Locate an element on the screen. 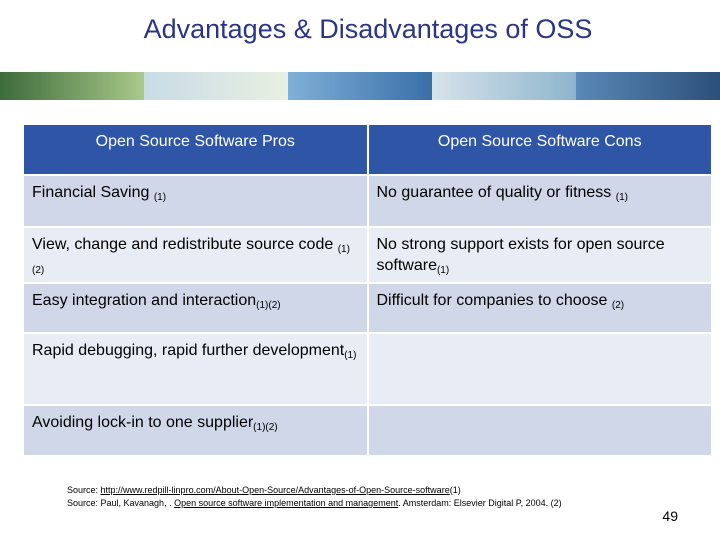 This screenshot has width=720, height=540. banner is located at coordinates (360, 86).